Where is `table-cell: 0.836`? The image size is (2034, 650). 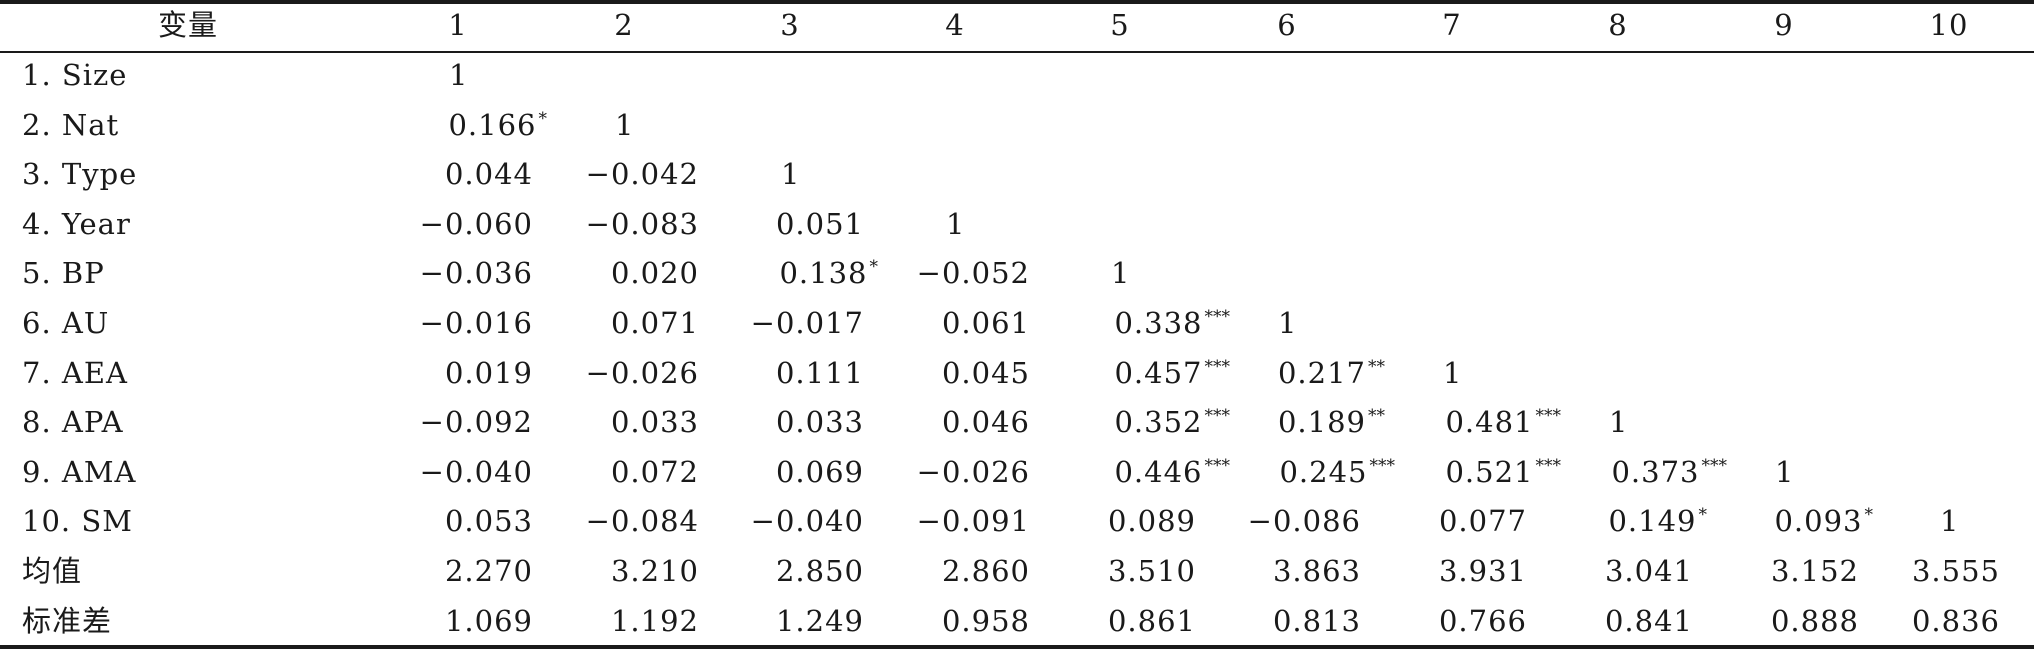 table-cell: 0.836 is located at coordinates (1956, 621).